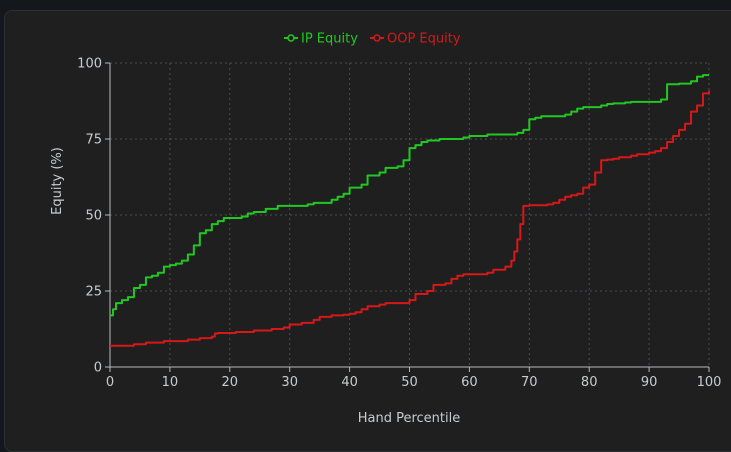 This screenshot has height=452, width=731. Describe the element at coordinates (589, 382) in the screenshot. I see `x-tick-label: 80` at that location.